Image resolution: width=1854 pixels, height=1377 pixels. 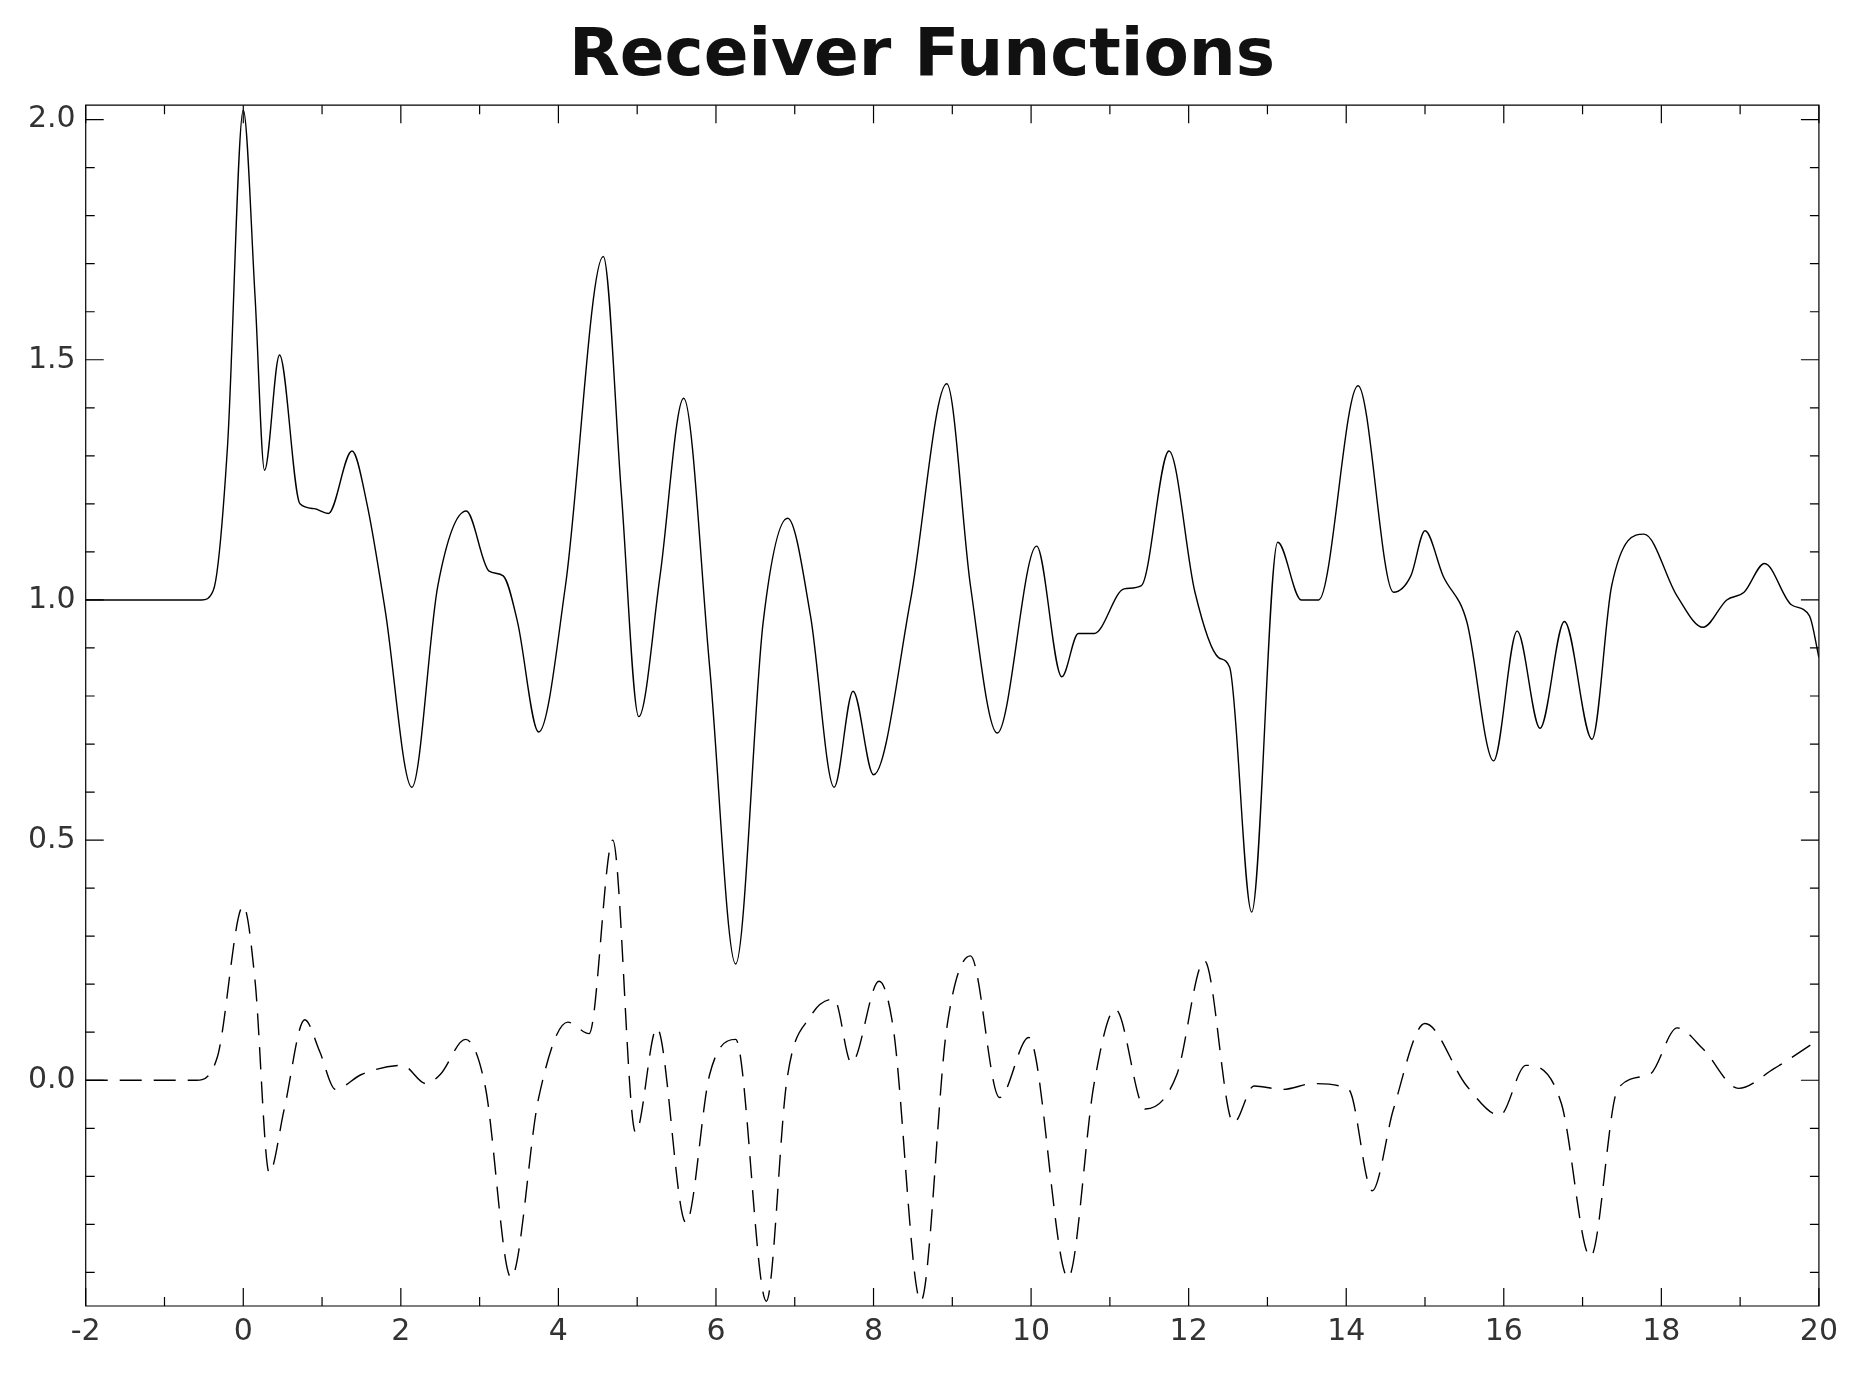 I want to click on y-tick-label: 1.5, so click(x=51, y=357).